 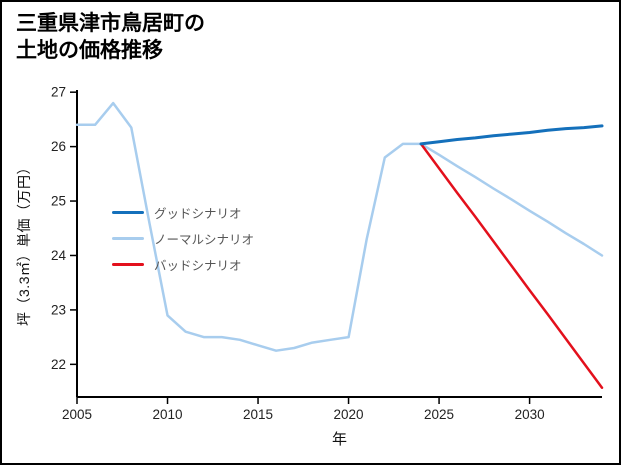 I want to click on y-tick-label: 26, so click(x=58, y=146).